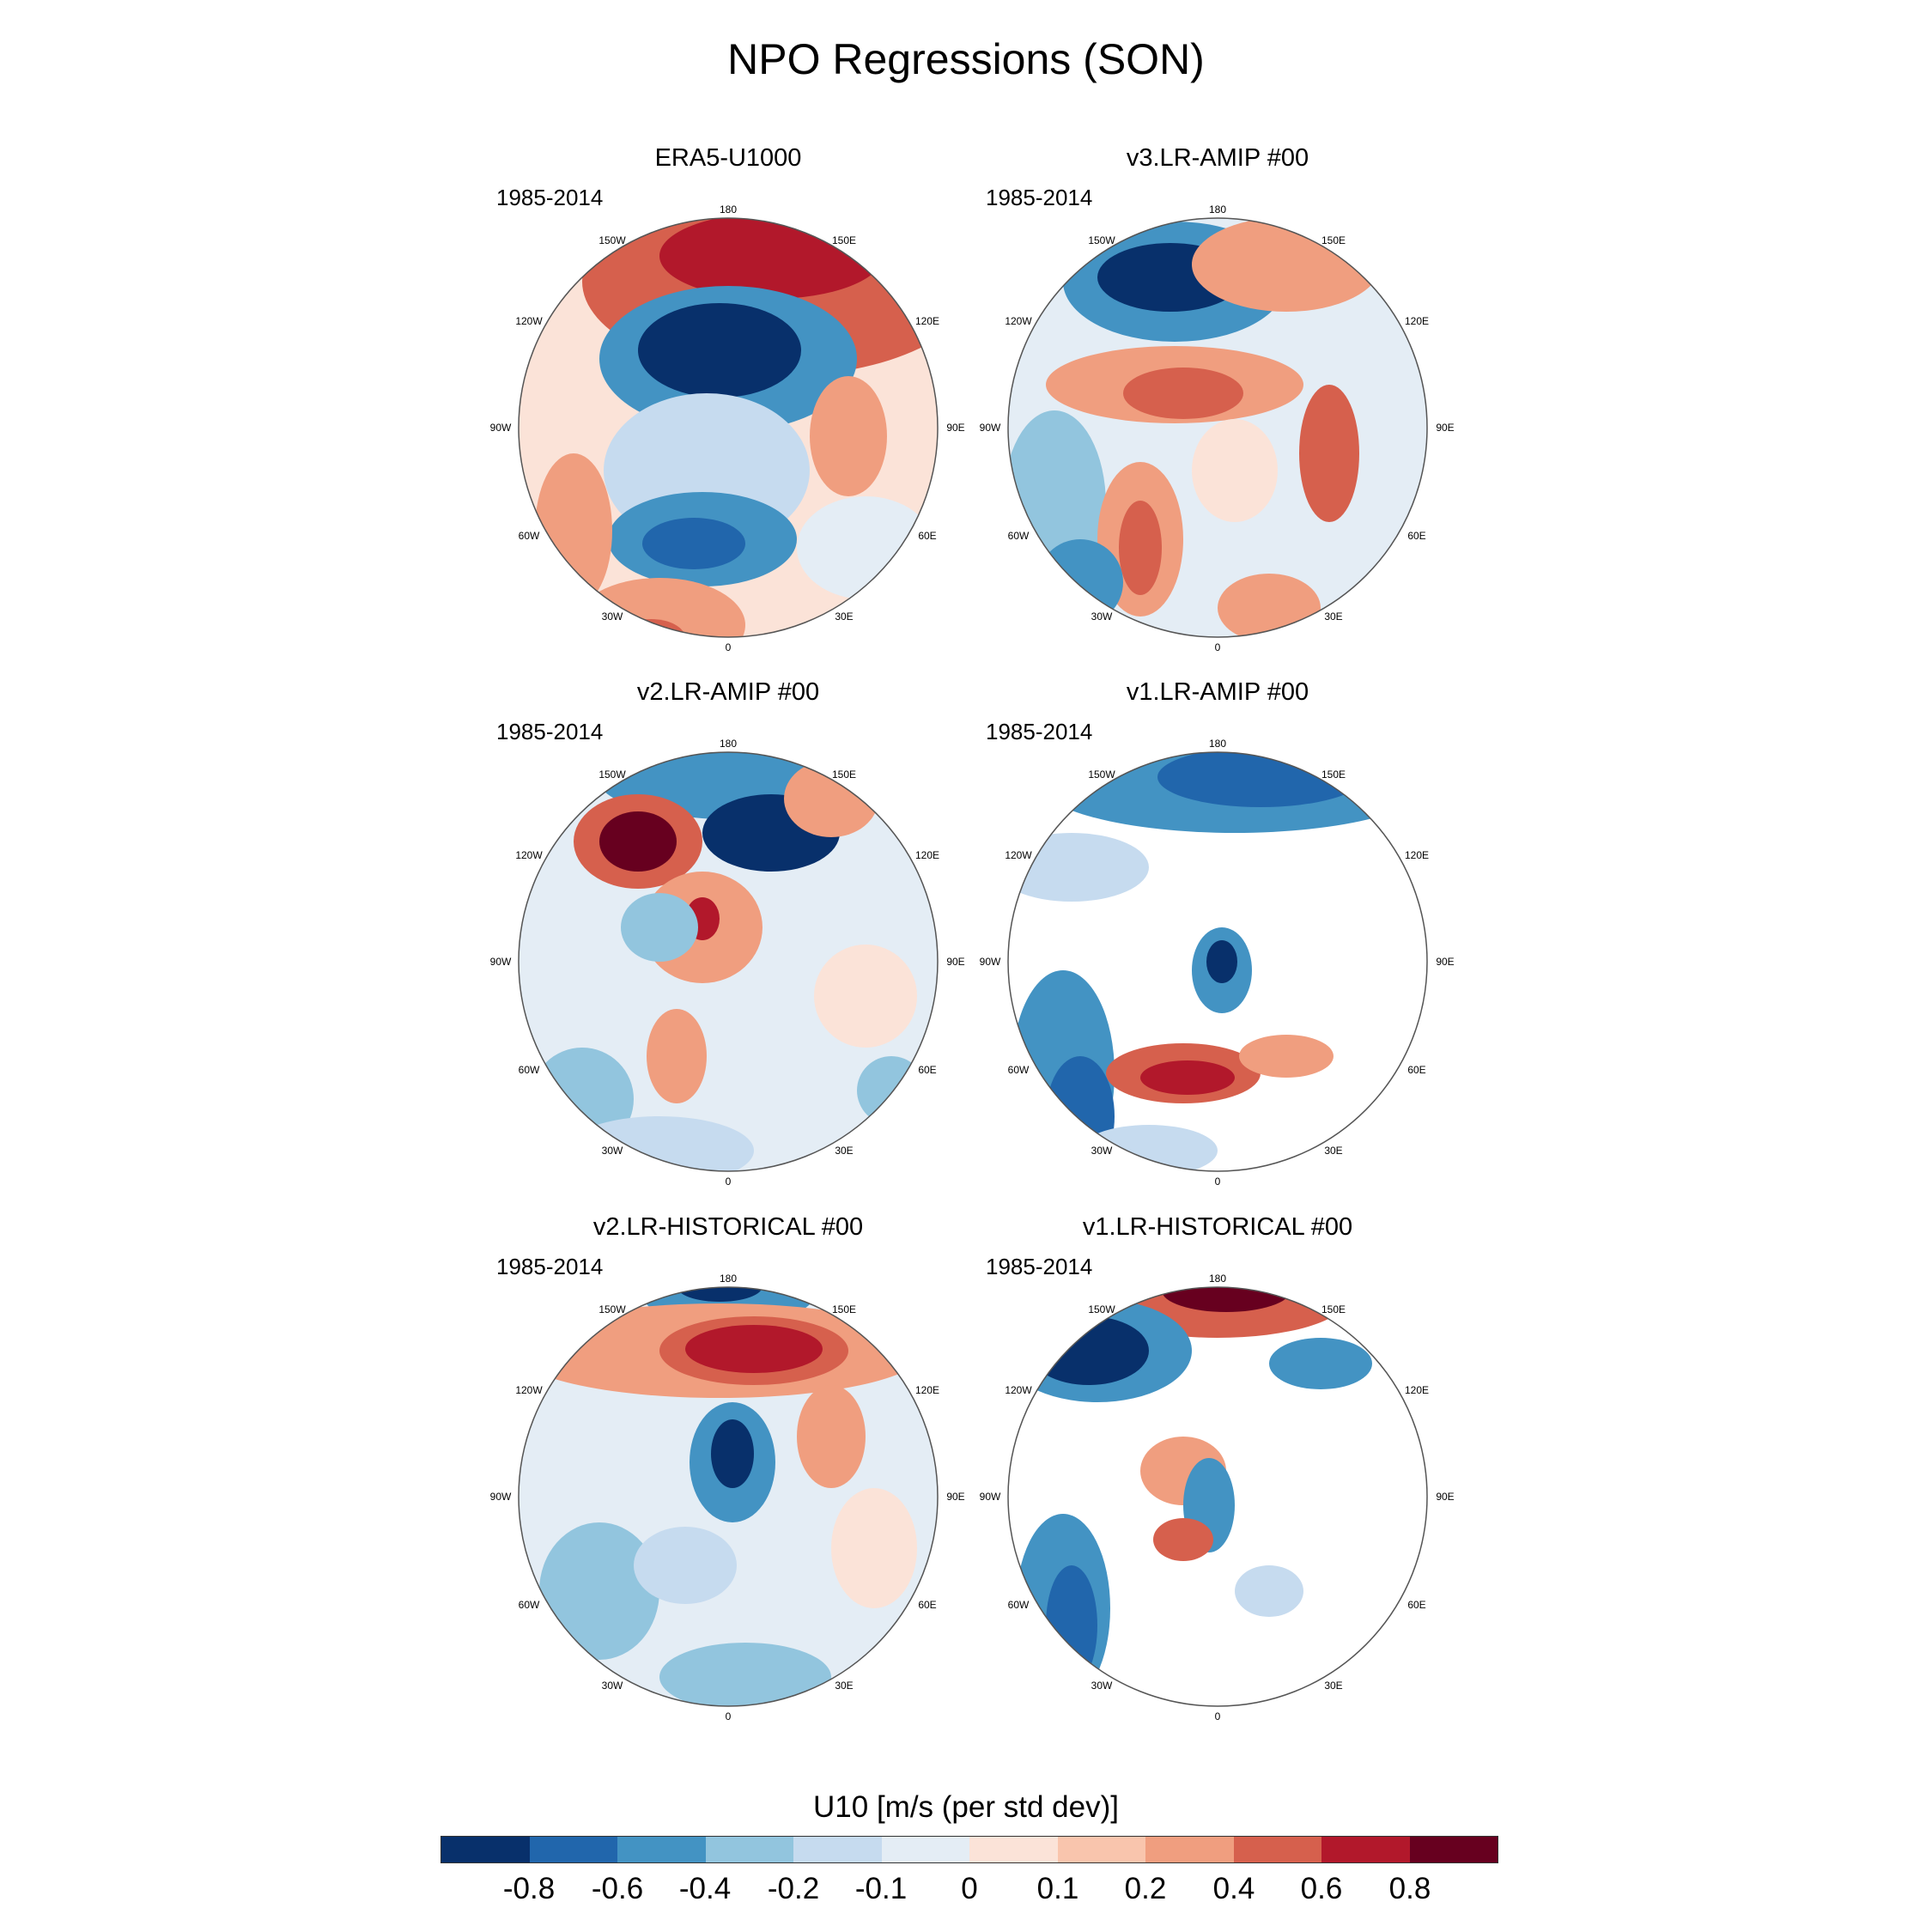  Describe the element at coordinates (728, 692) in the screenshot. I see `panel-title: v2.LR-AMIP #00` at that location.